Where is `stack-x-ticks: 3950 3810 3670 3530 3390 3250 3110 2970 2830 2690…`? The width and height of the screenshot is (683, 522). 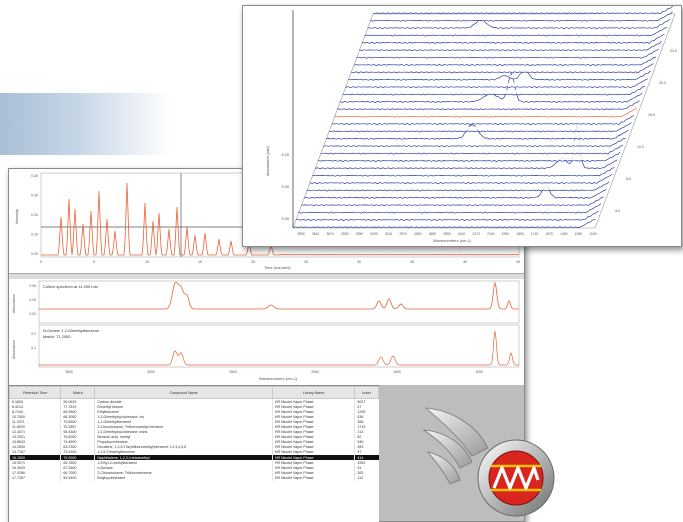 stack-x-ticks: 3950 3810 3670 3530 3390 3250 3110 2970 2830 2690… is located at coordinates (446, 234).